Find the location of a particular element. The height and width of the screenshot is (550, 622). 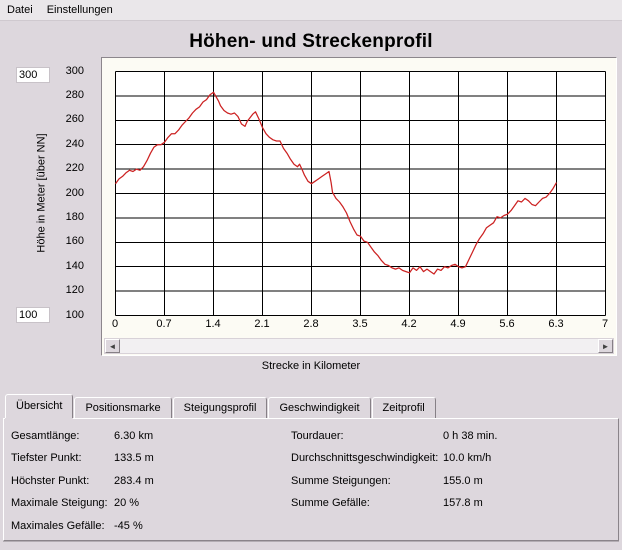

x-tick-label: 4.9 is located at coordinates (458, 324).